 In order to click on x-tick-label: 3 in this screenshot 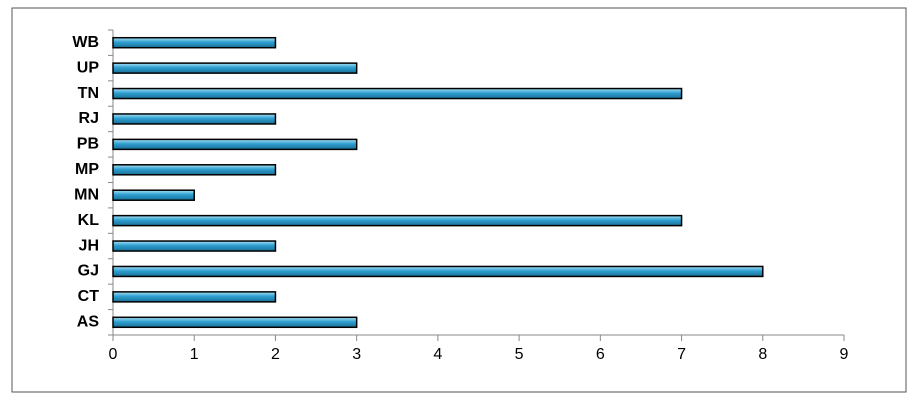, I will do `click(356, 354)`.